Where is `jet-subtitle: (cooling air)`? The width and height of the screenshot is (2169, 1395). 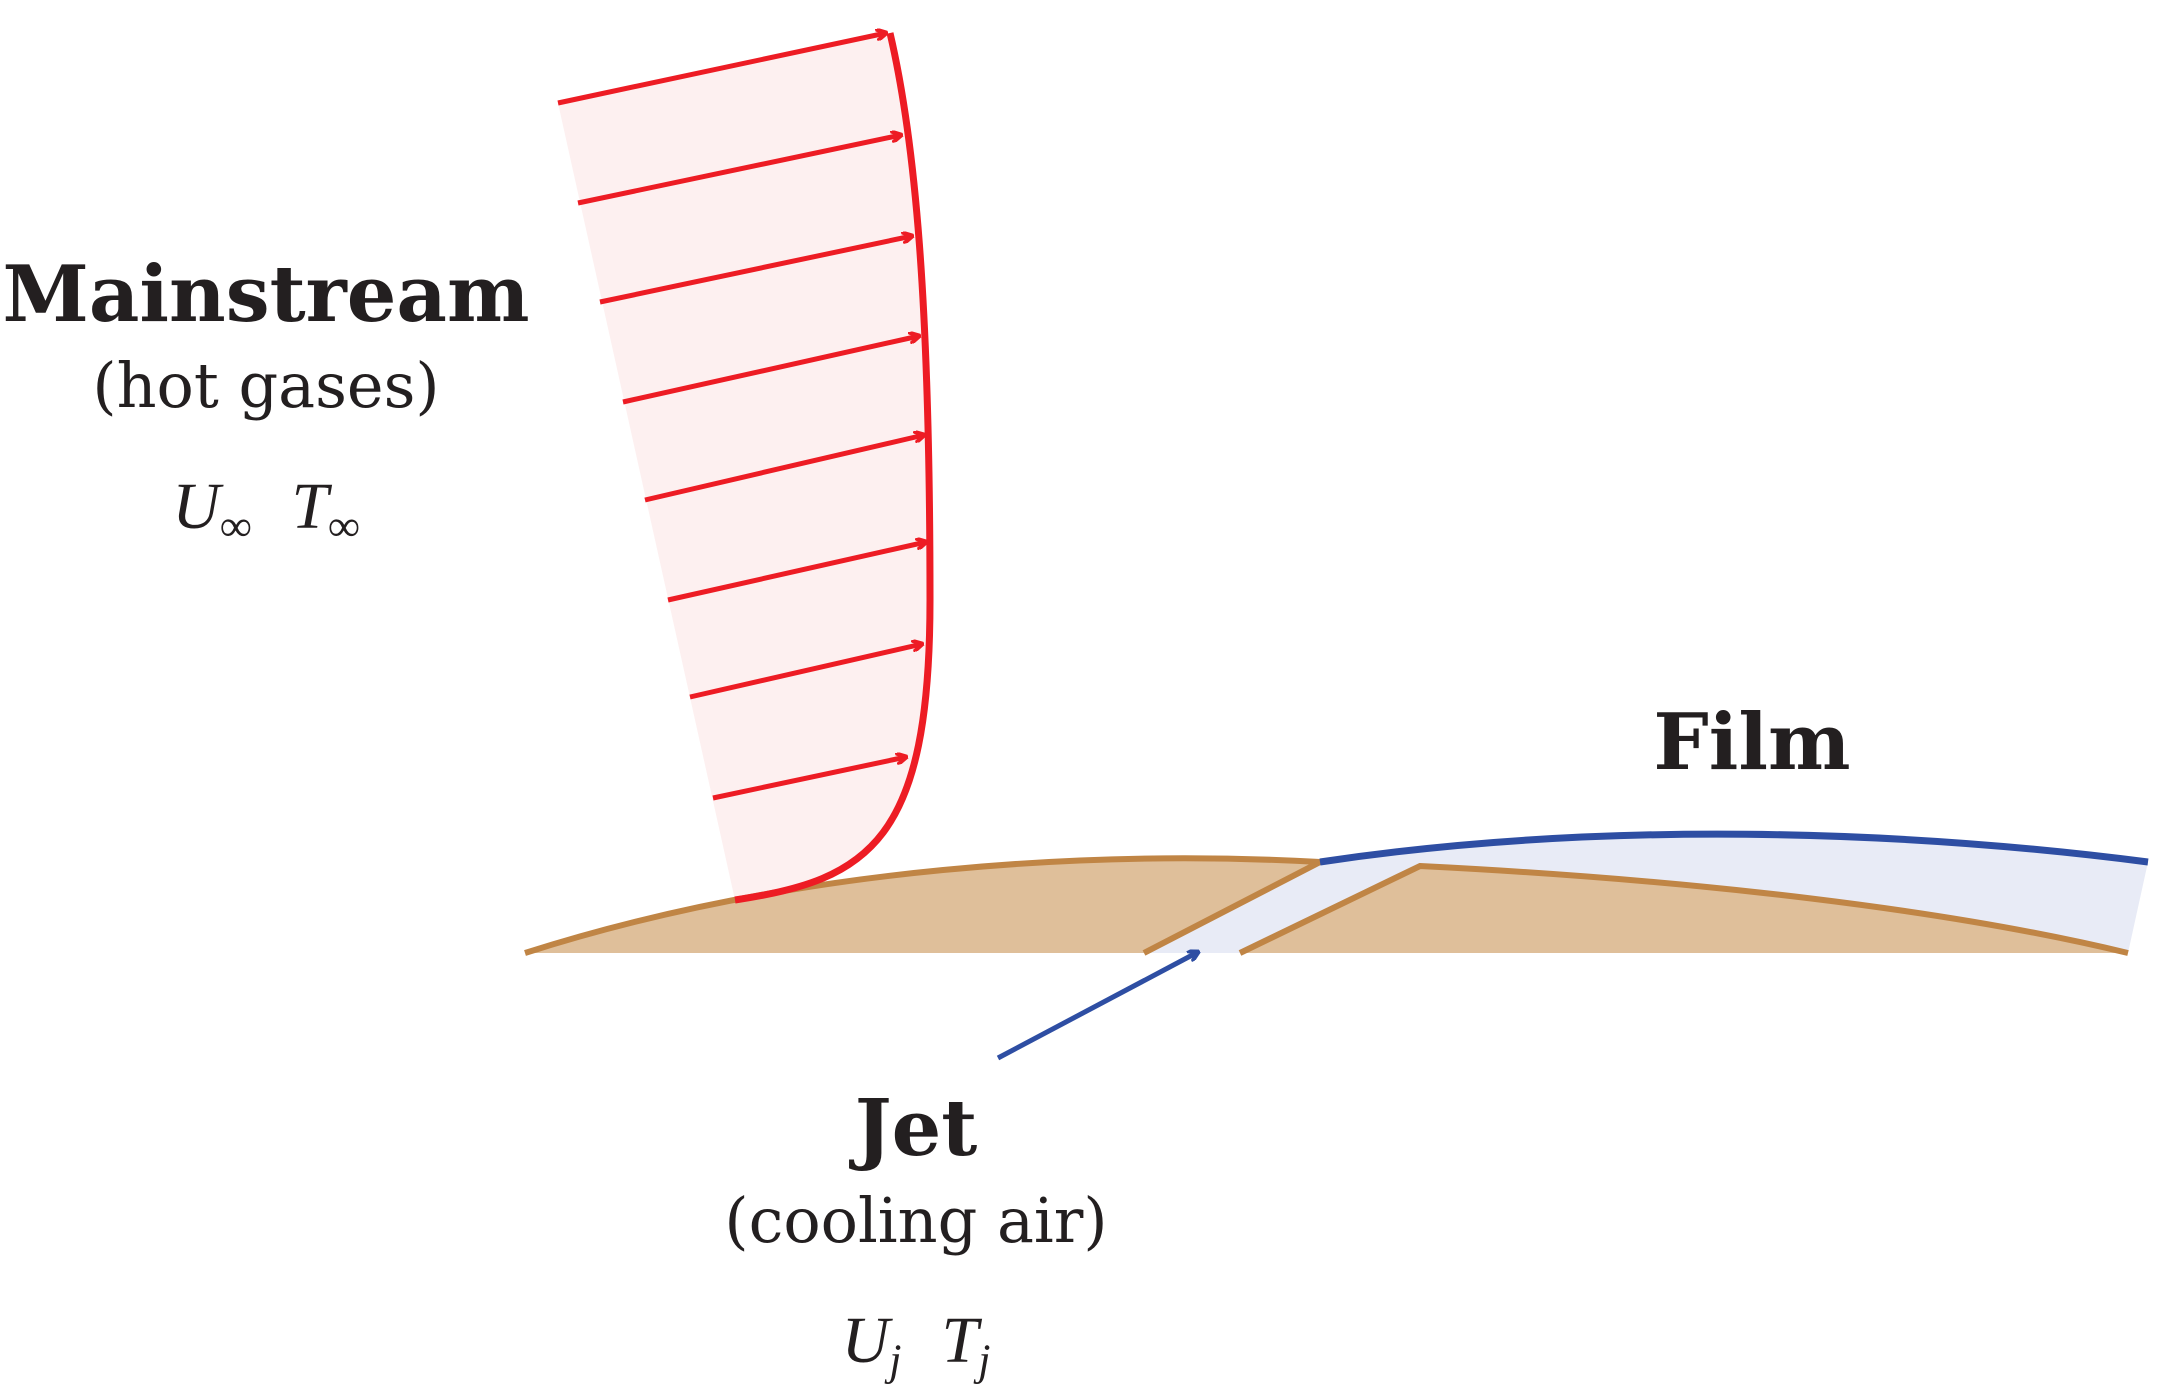 jet-subtitle: (cooling air) is located at coordinates (916, 1220).